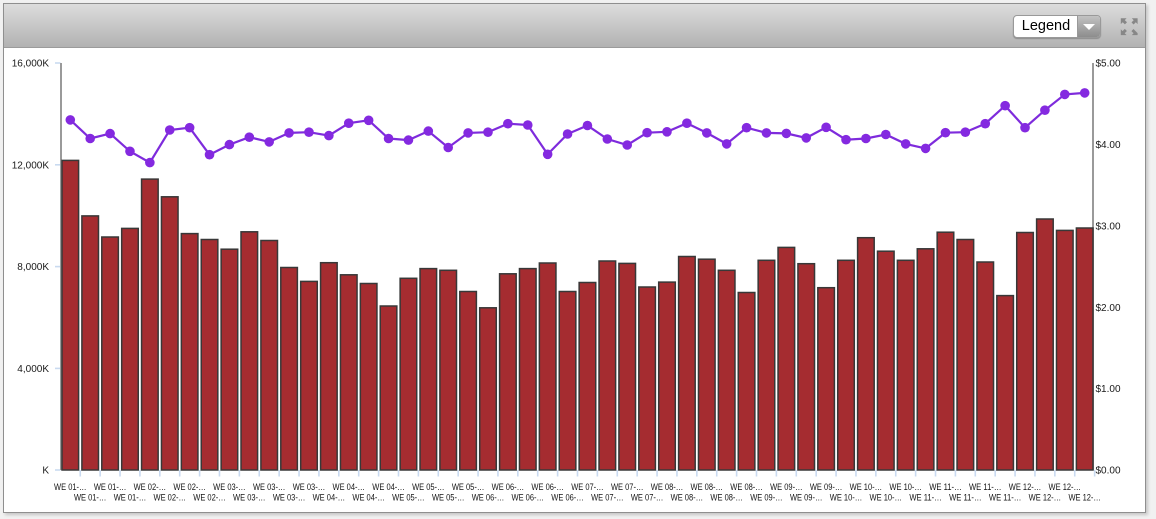  I want to click on svg-text: $0.00, so click(1108, 471).